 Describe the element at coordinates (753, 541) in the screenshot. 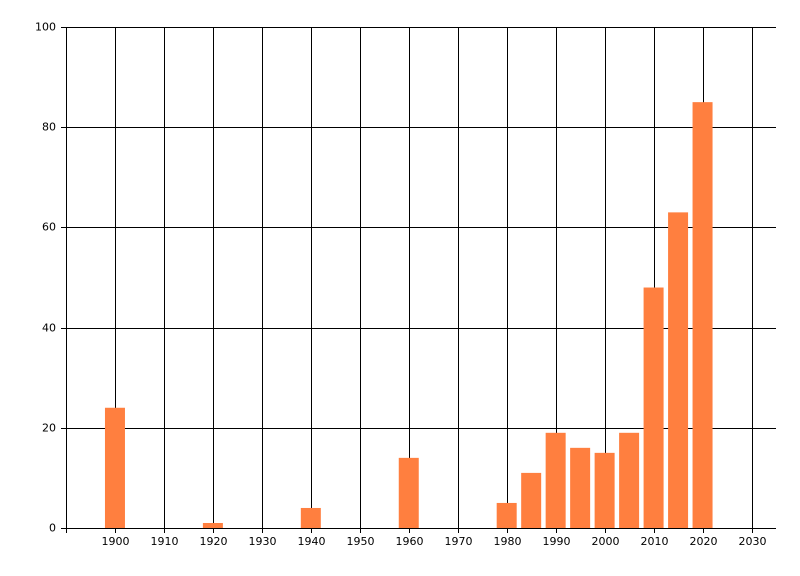

I see `x-tick-label: 2030` at that location.